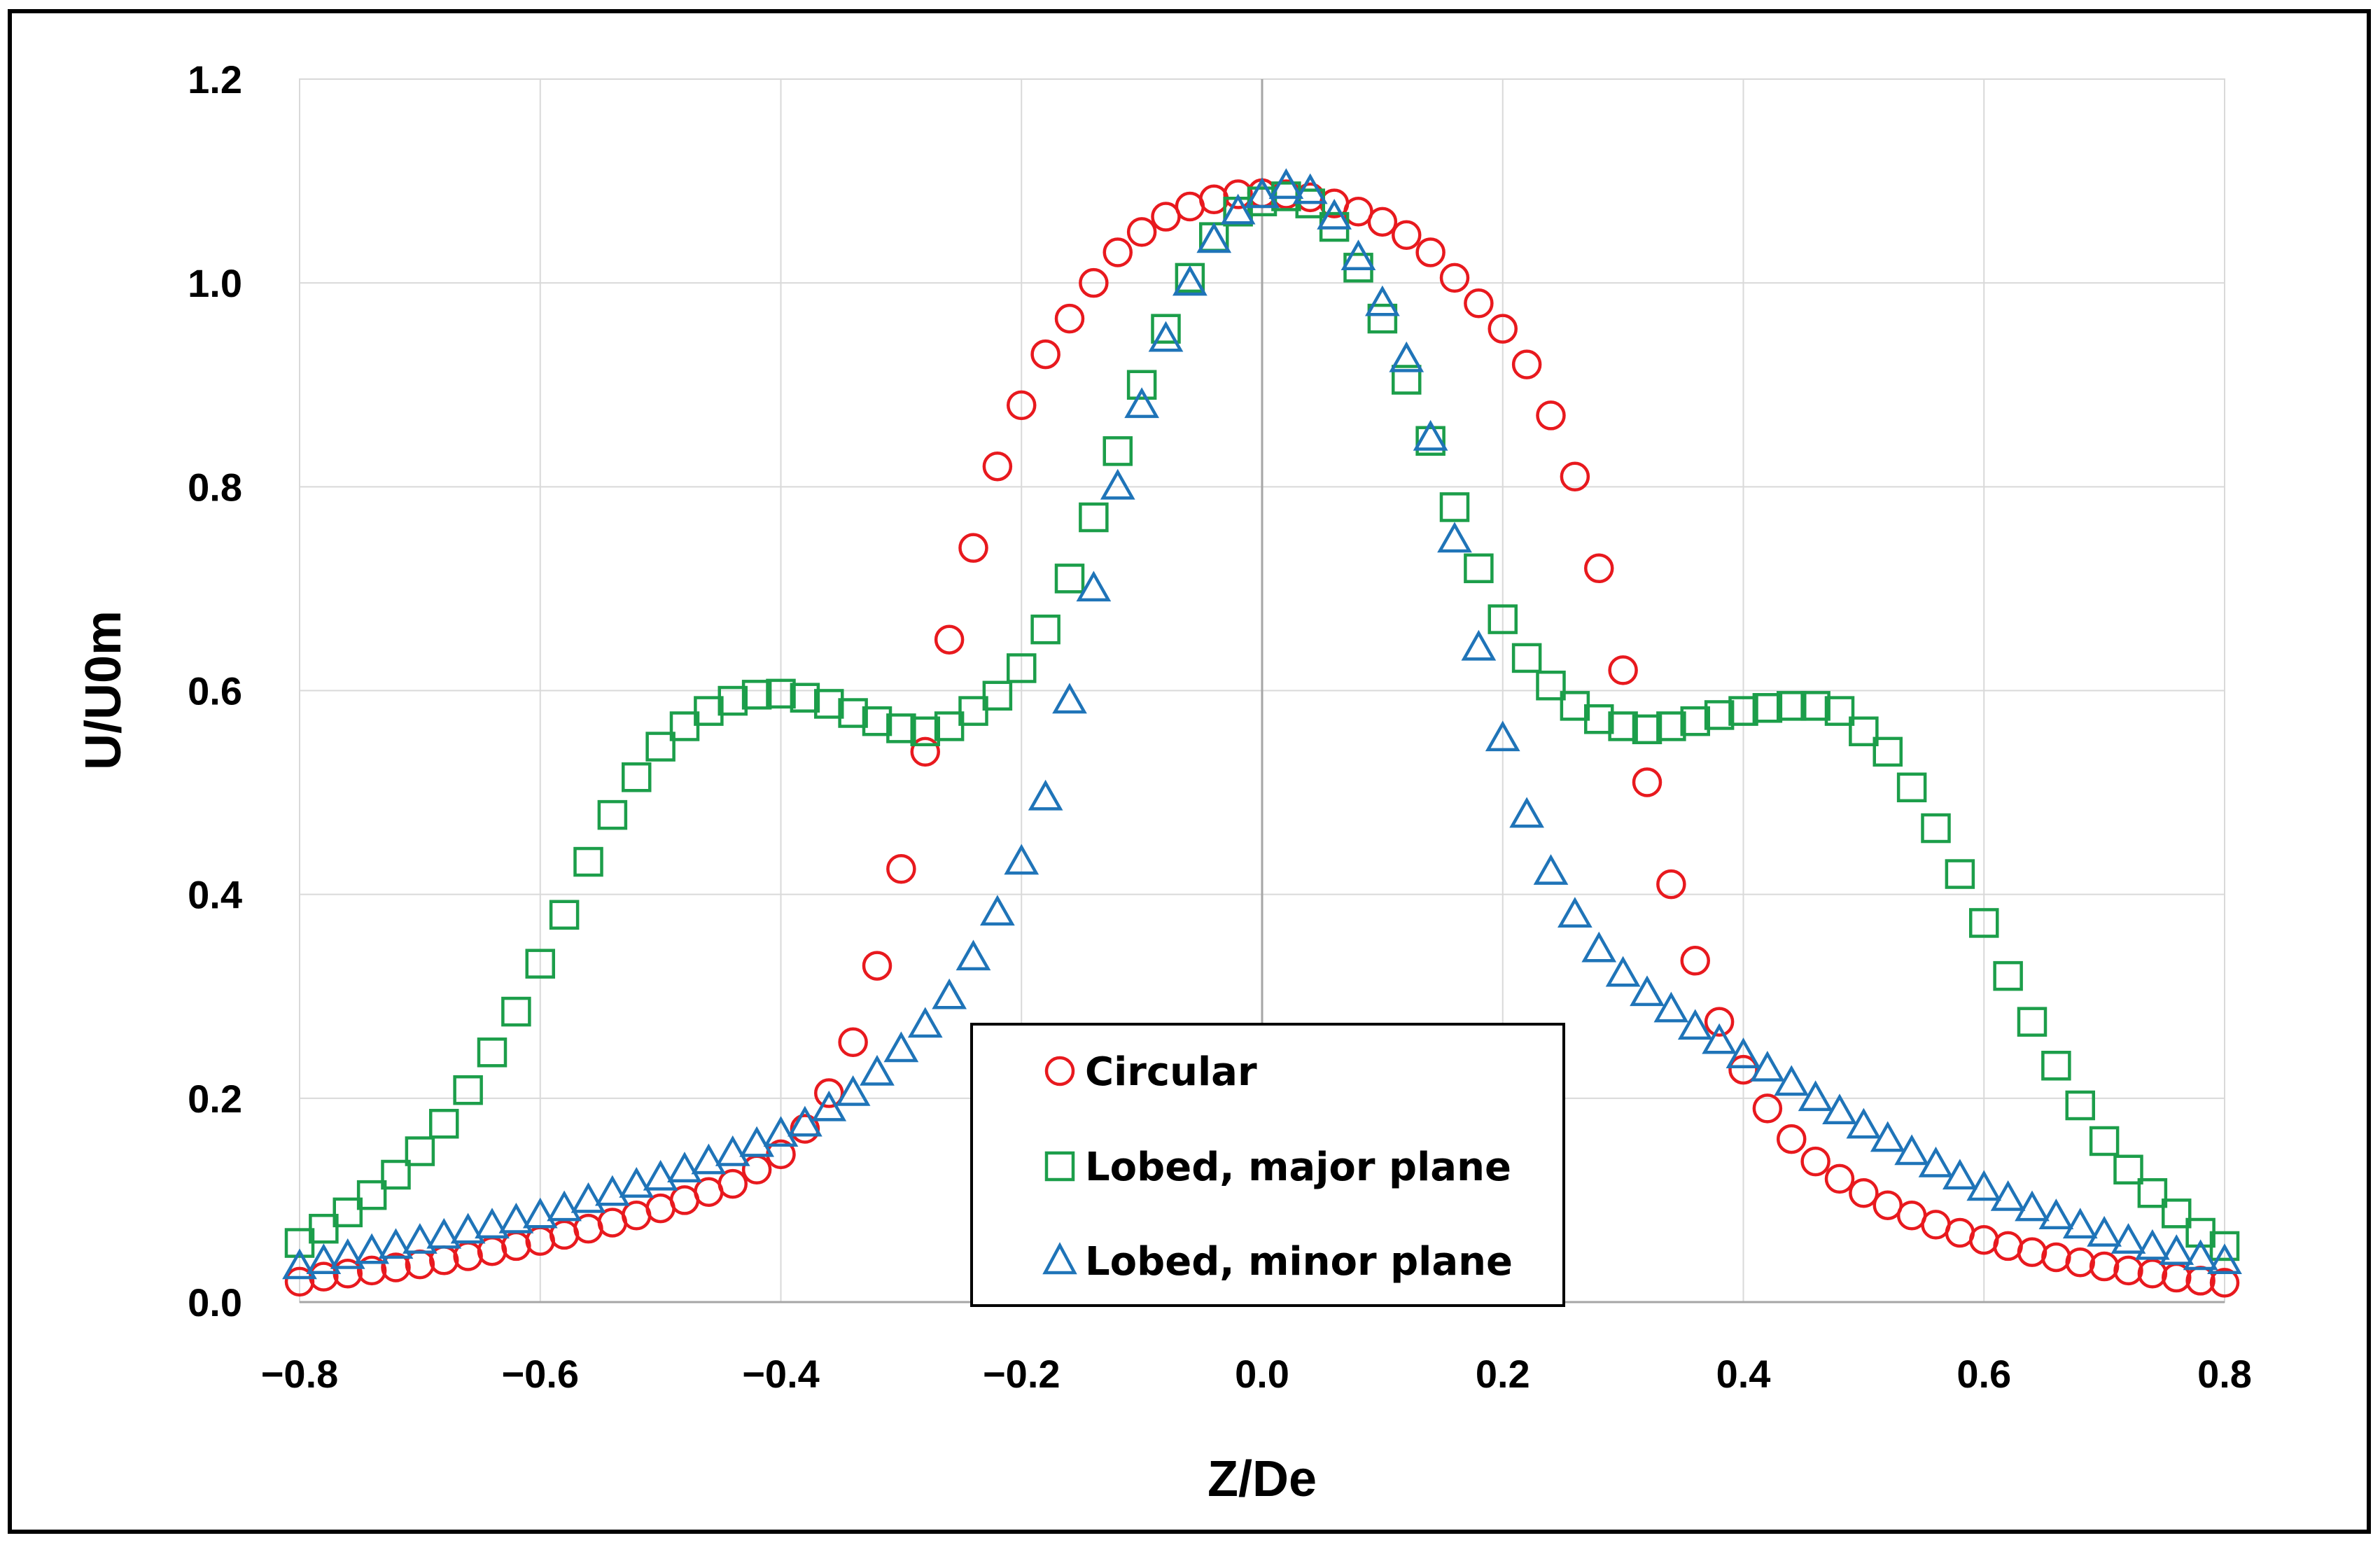 The image size is (2380, 1545). I want to click on legend-triangle-marker, so click(1059, 1258).